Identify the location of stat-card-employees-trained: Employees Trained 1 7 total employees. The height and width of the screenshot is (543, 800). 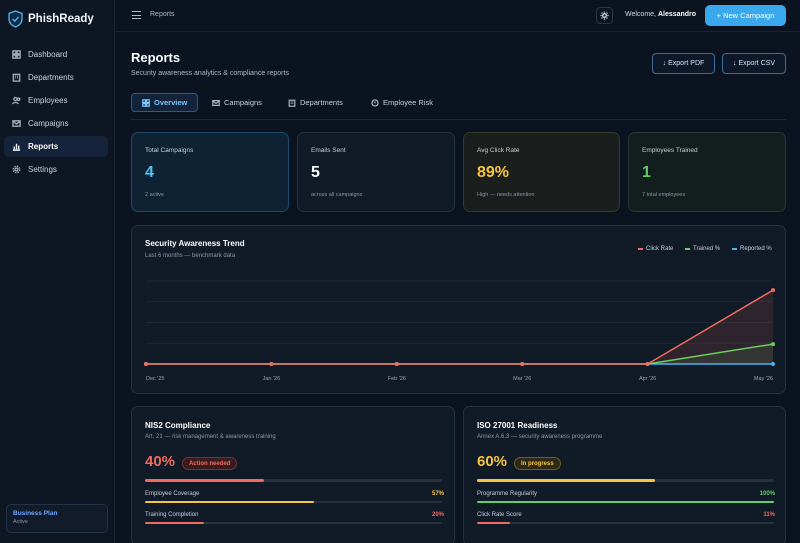
(707, 172).